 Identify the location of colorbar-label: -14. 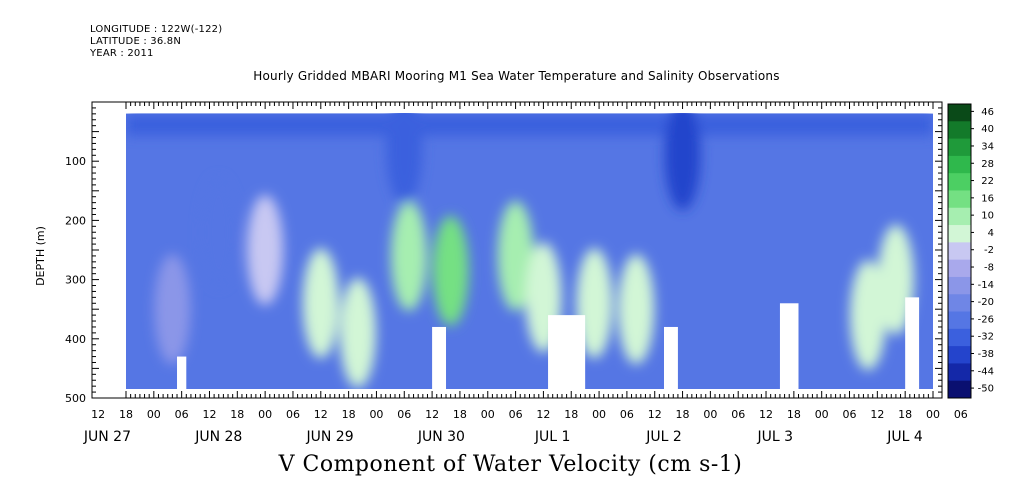
(986, 285).